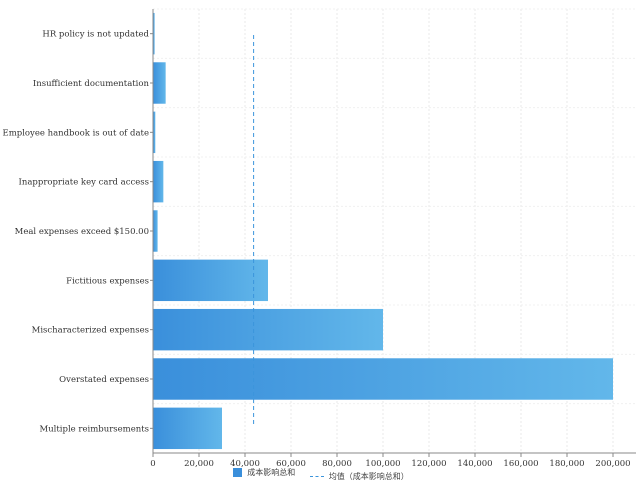  I want to click on x-tick-label: 0, so click(152, 464).